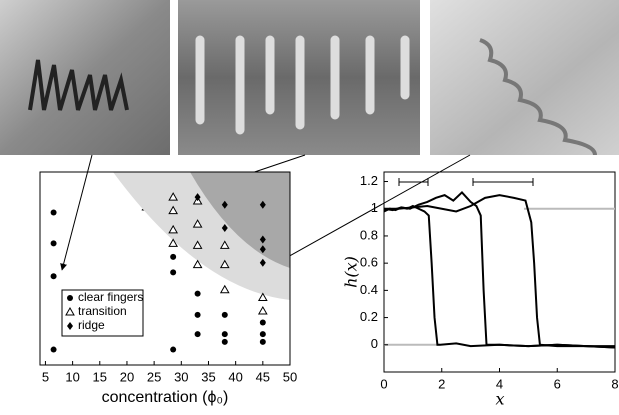 Image resolution: width=619 pixels, height=415 pixels. Describe the element at coordinates (466, 182) in the screenshot. I see `bracket` at that location.